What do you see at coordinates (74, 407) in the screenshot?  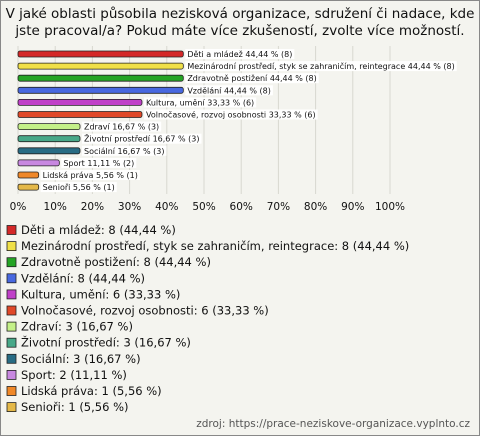 I see `legend-label: Senioři: 1 (5,56 %)` at bounding box center [74, 407].